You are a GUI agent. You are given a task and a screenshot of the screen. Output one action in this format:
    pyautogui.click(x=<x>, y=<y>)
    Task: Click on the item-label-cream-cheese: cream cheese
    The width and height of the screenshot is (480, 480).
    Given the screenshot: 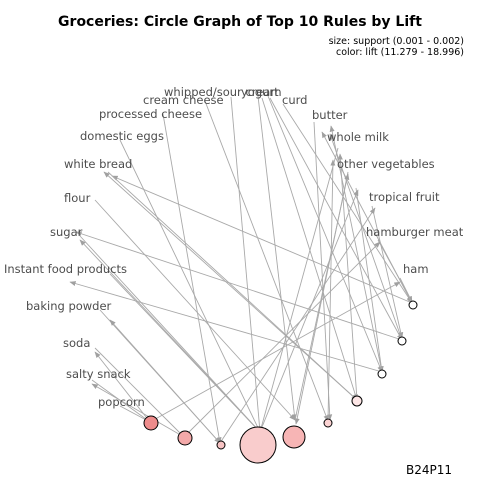 What is the action you would take?
    pyautogui.click(x=183, y=100)
    